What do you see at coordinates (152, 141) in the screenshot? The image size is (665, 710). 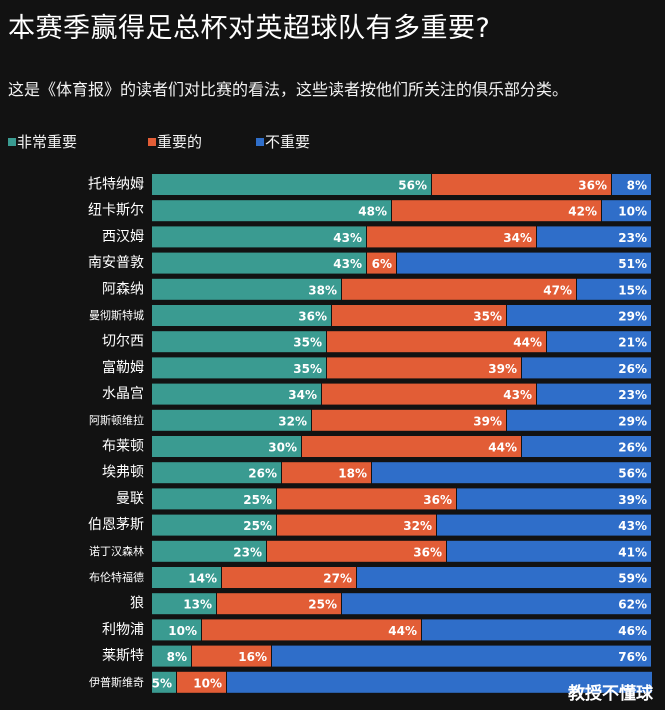 I see `legend-swatch-important` at bounding box center [152, 141].